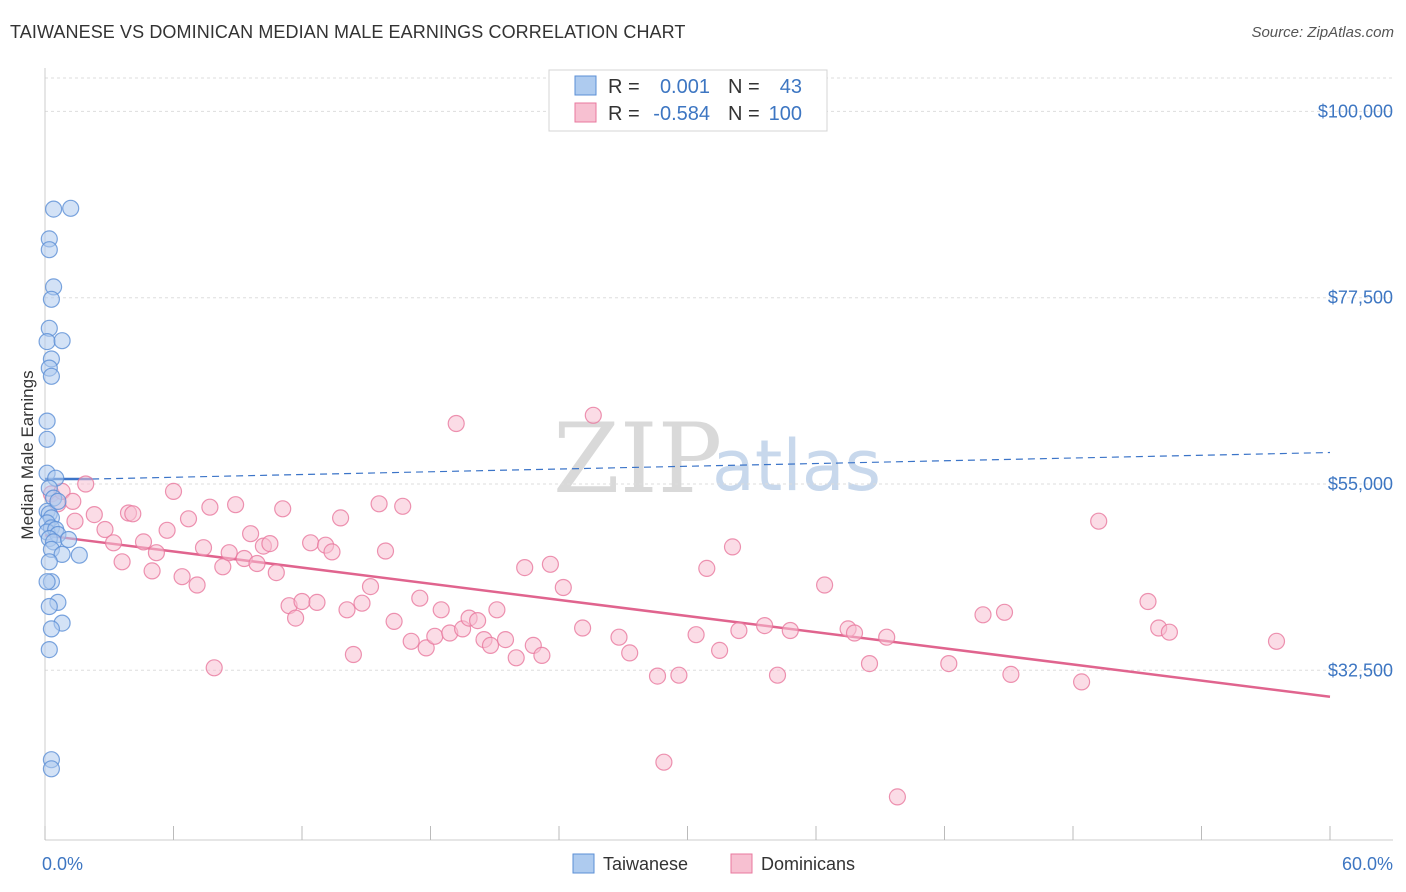 This screenshot has height=892, width=1406. What do you see at coordinates (791, 87) in the screenshot?
I see `legend-n-value-1: 43` at bounding box center [791, 87].